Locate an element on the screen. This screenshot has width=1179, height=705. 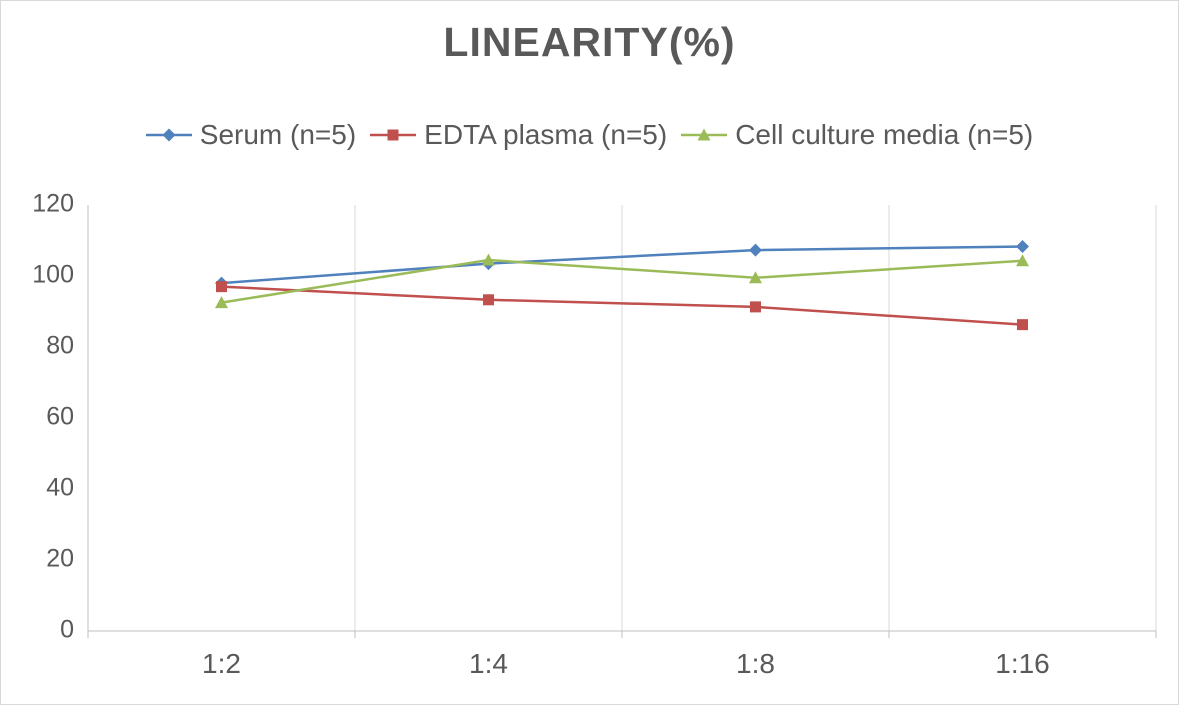
y-tick-label: 40 is located at coordinates (60, 488).